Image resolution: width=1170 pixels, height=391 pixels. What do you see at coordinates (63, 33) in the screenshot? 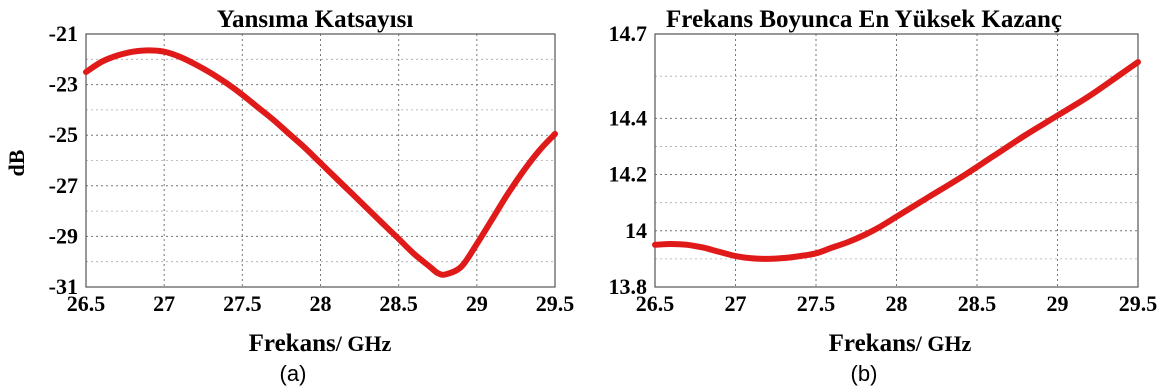
I see `y-tick-label: -21` at bounding box center [63, 33].